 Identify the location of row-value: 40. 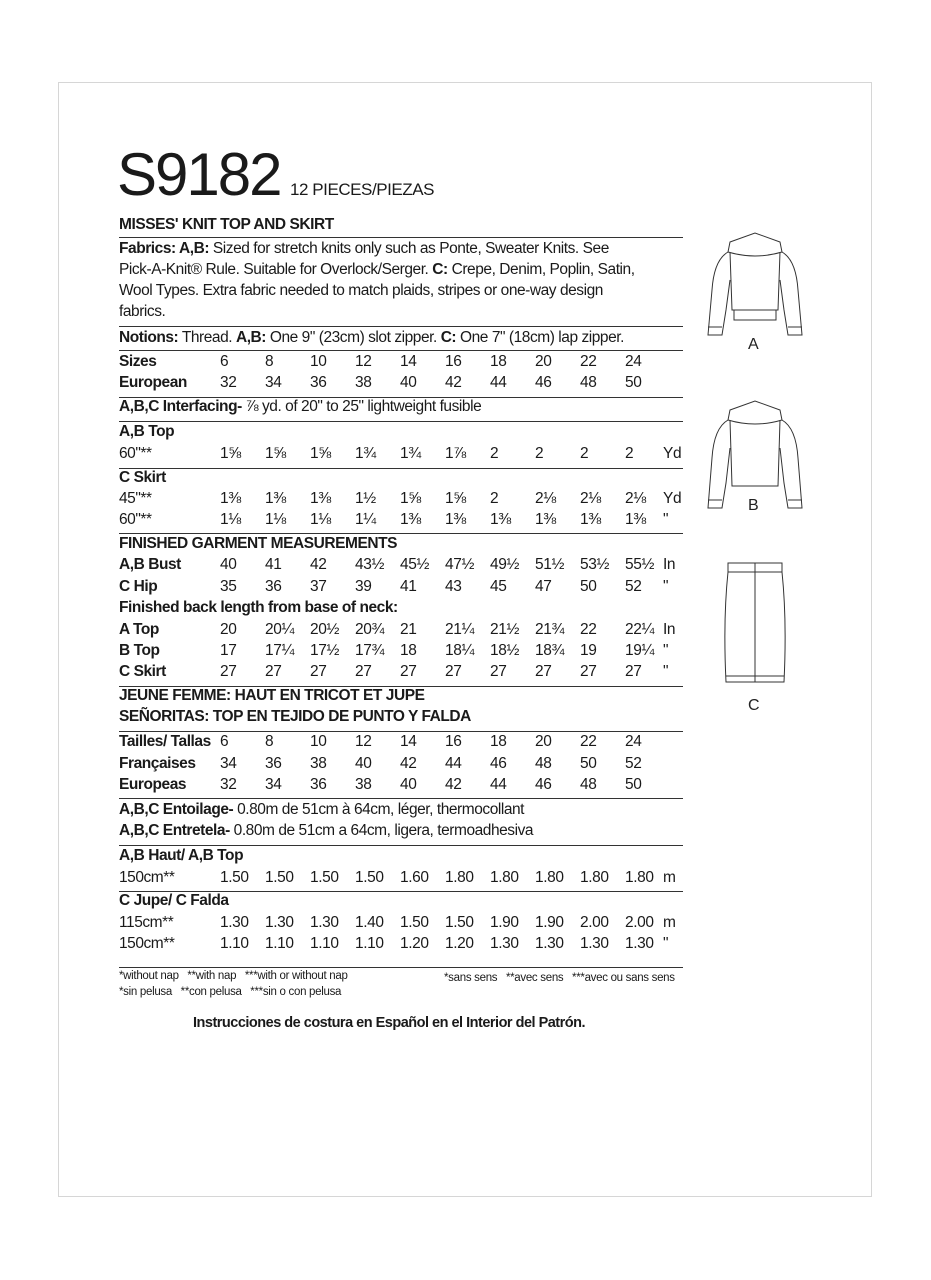
(408, 382).